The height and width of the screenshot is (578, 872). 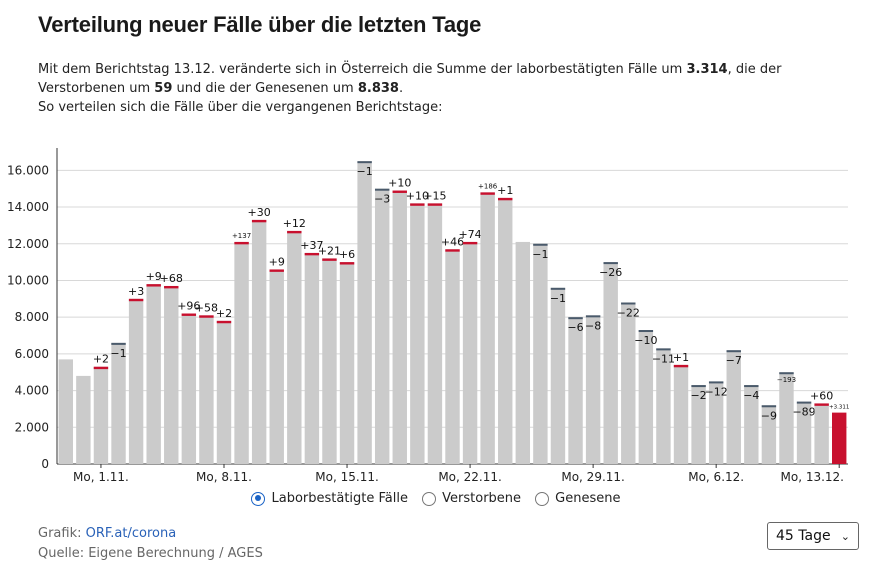 I want to click on data-label: −9, so click(x=769, y=415).